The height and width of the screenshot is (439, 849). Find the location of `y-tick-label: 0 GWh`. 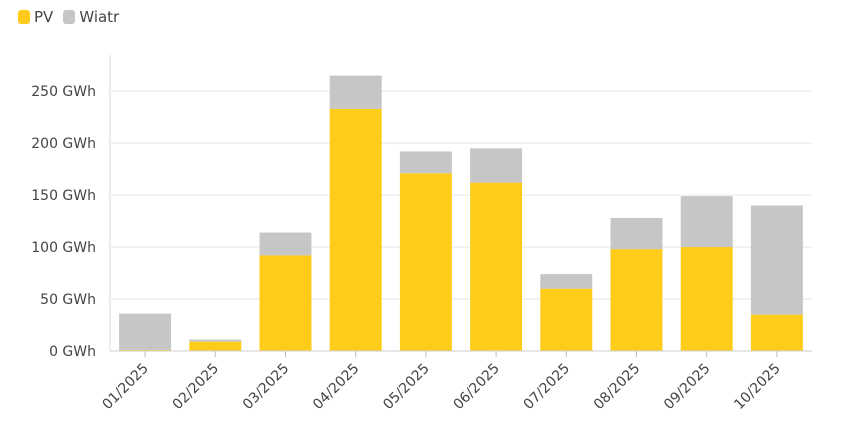

y-tick-label: 0 GWh is located at coordinates (72, 352).